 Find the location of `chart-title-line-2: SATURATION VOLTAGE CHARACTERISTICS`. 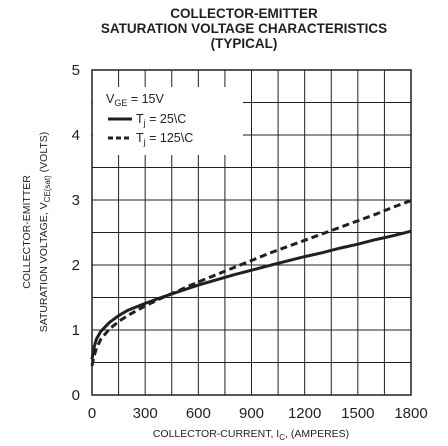

chart-title-line-2: SATURATION VOLTAGE CHARACTERISTICS is located at coordinates (244, 28).